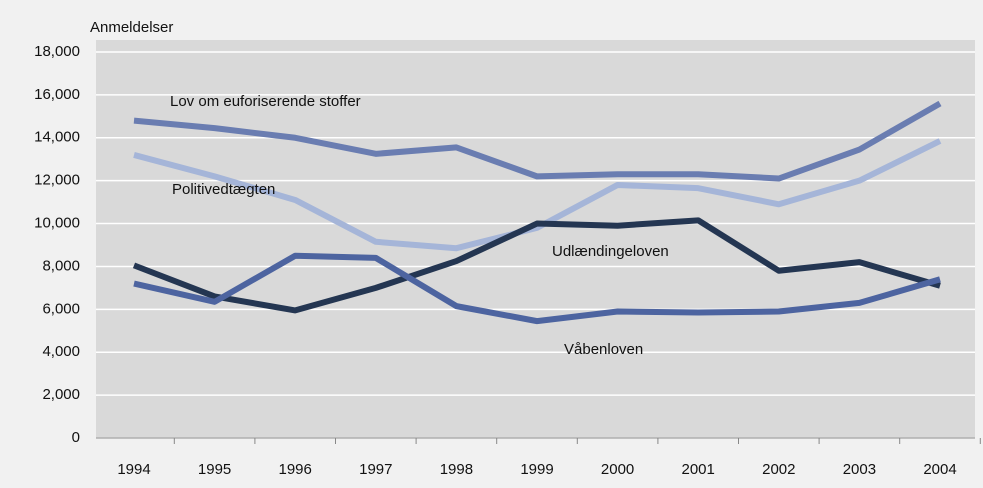 The image size is (983, 488). Describe the element at coordinates (456, 469) in the screenshot. I see `x-tick-label: 1998` at that location.